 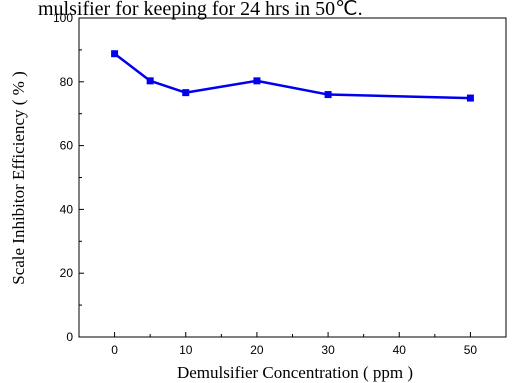 What do you see at coordinates (67, 273) in the screenshot?
I see `y-tick-label: 20` at bounding box center [67, 273].